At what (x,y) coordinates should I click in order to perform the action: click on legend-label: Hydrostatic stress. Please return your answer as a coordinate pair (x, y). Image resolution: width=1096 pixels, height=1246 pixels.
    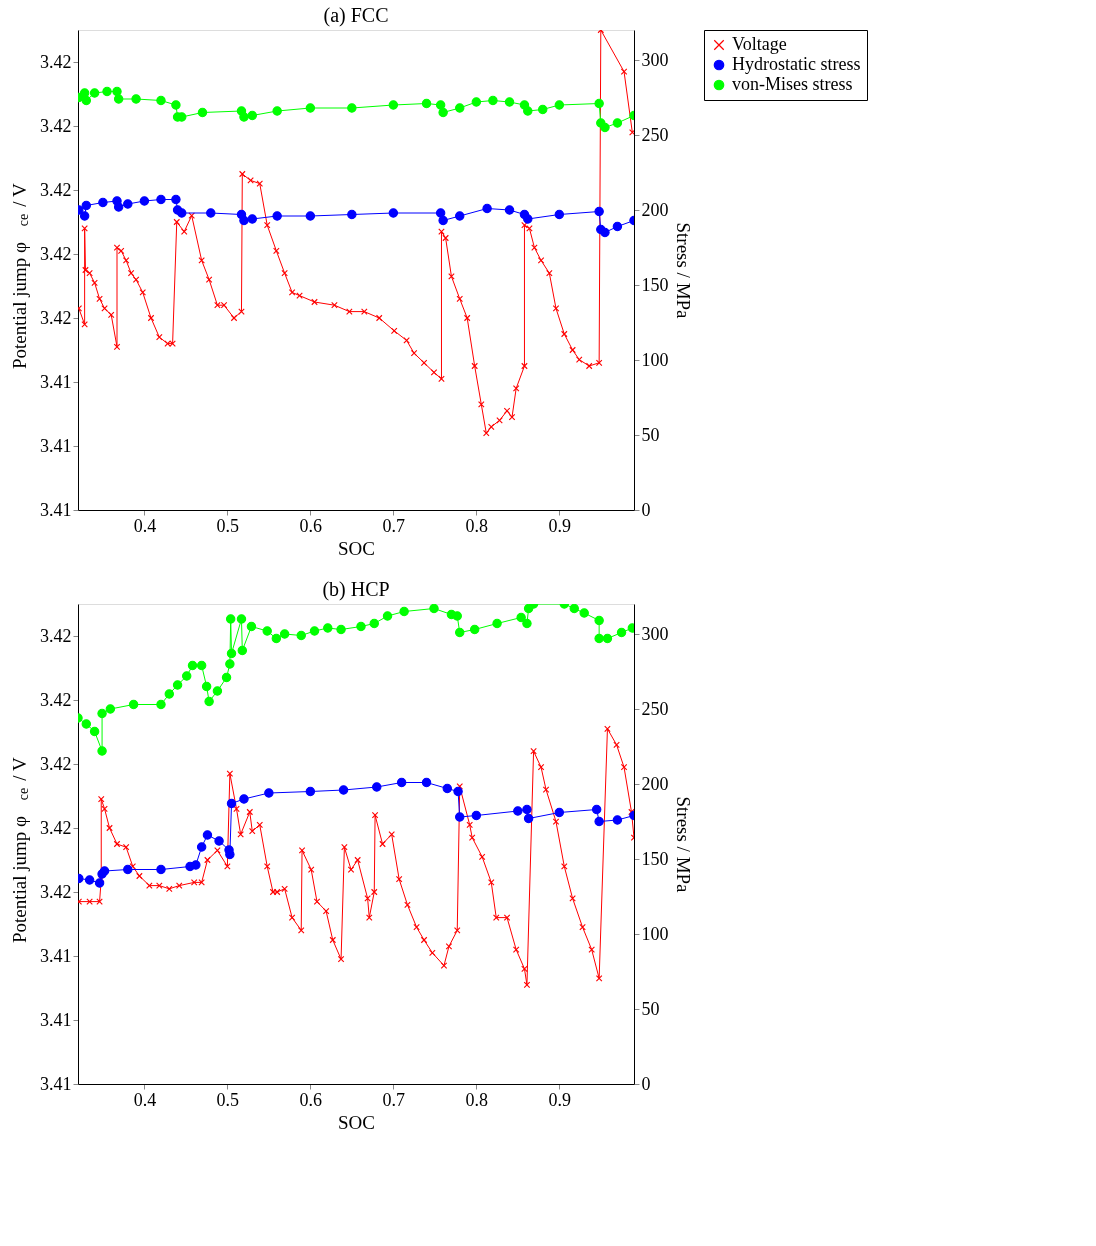
    Looking at the image, I should click on (796, 64).